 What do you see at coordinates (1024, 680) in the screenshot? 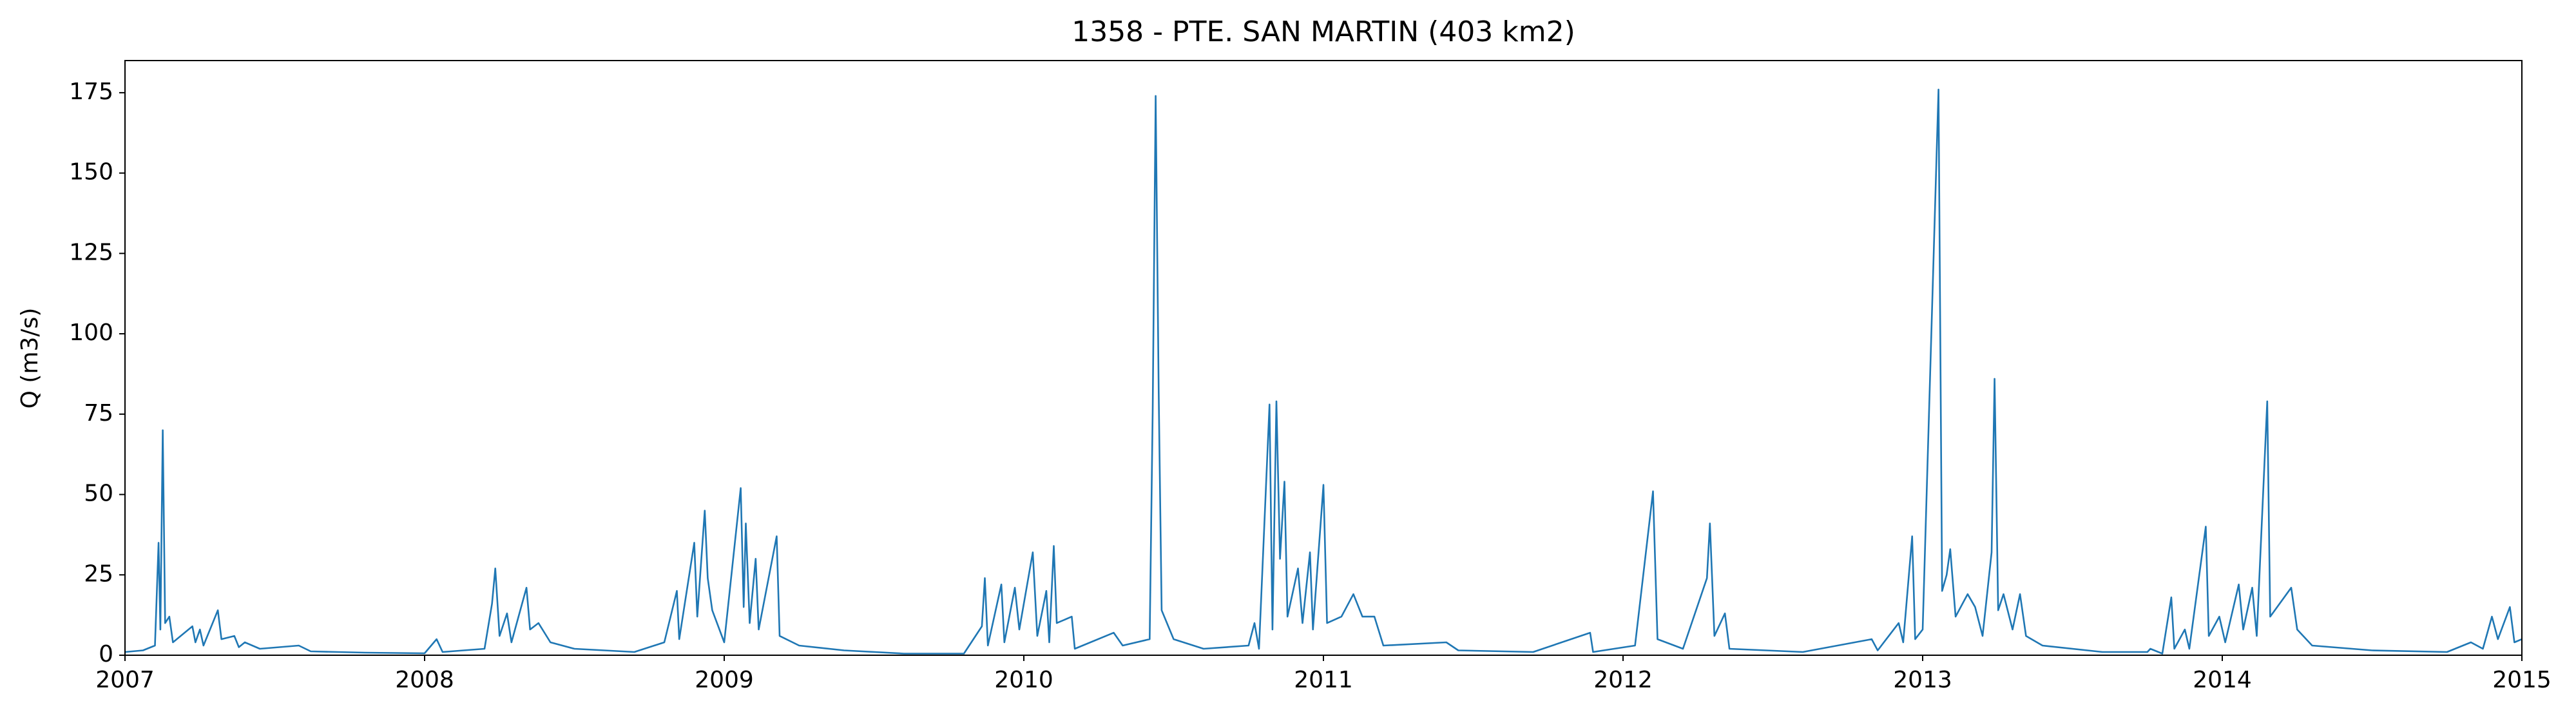
I see `x-tick-label: 2010` at bounding box center [1024, 680].